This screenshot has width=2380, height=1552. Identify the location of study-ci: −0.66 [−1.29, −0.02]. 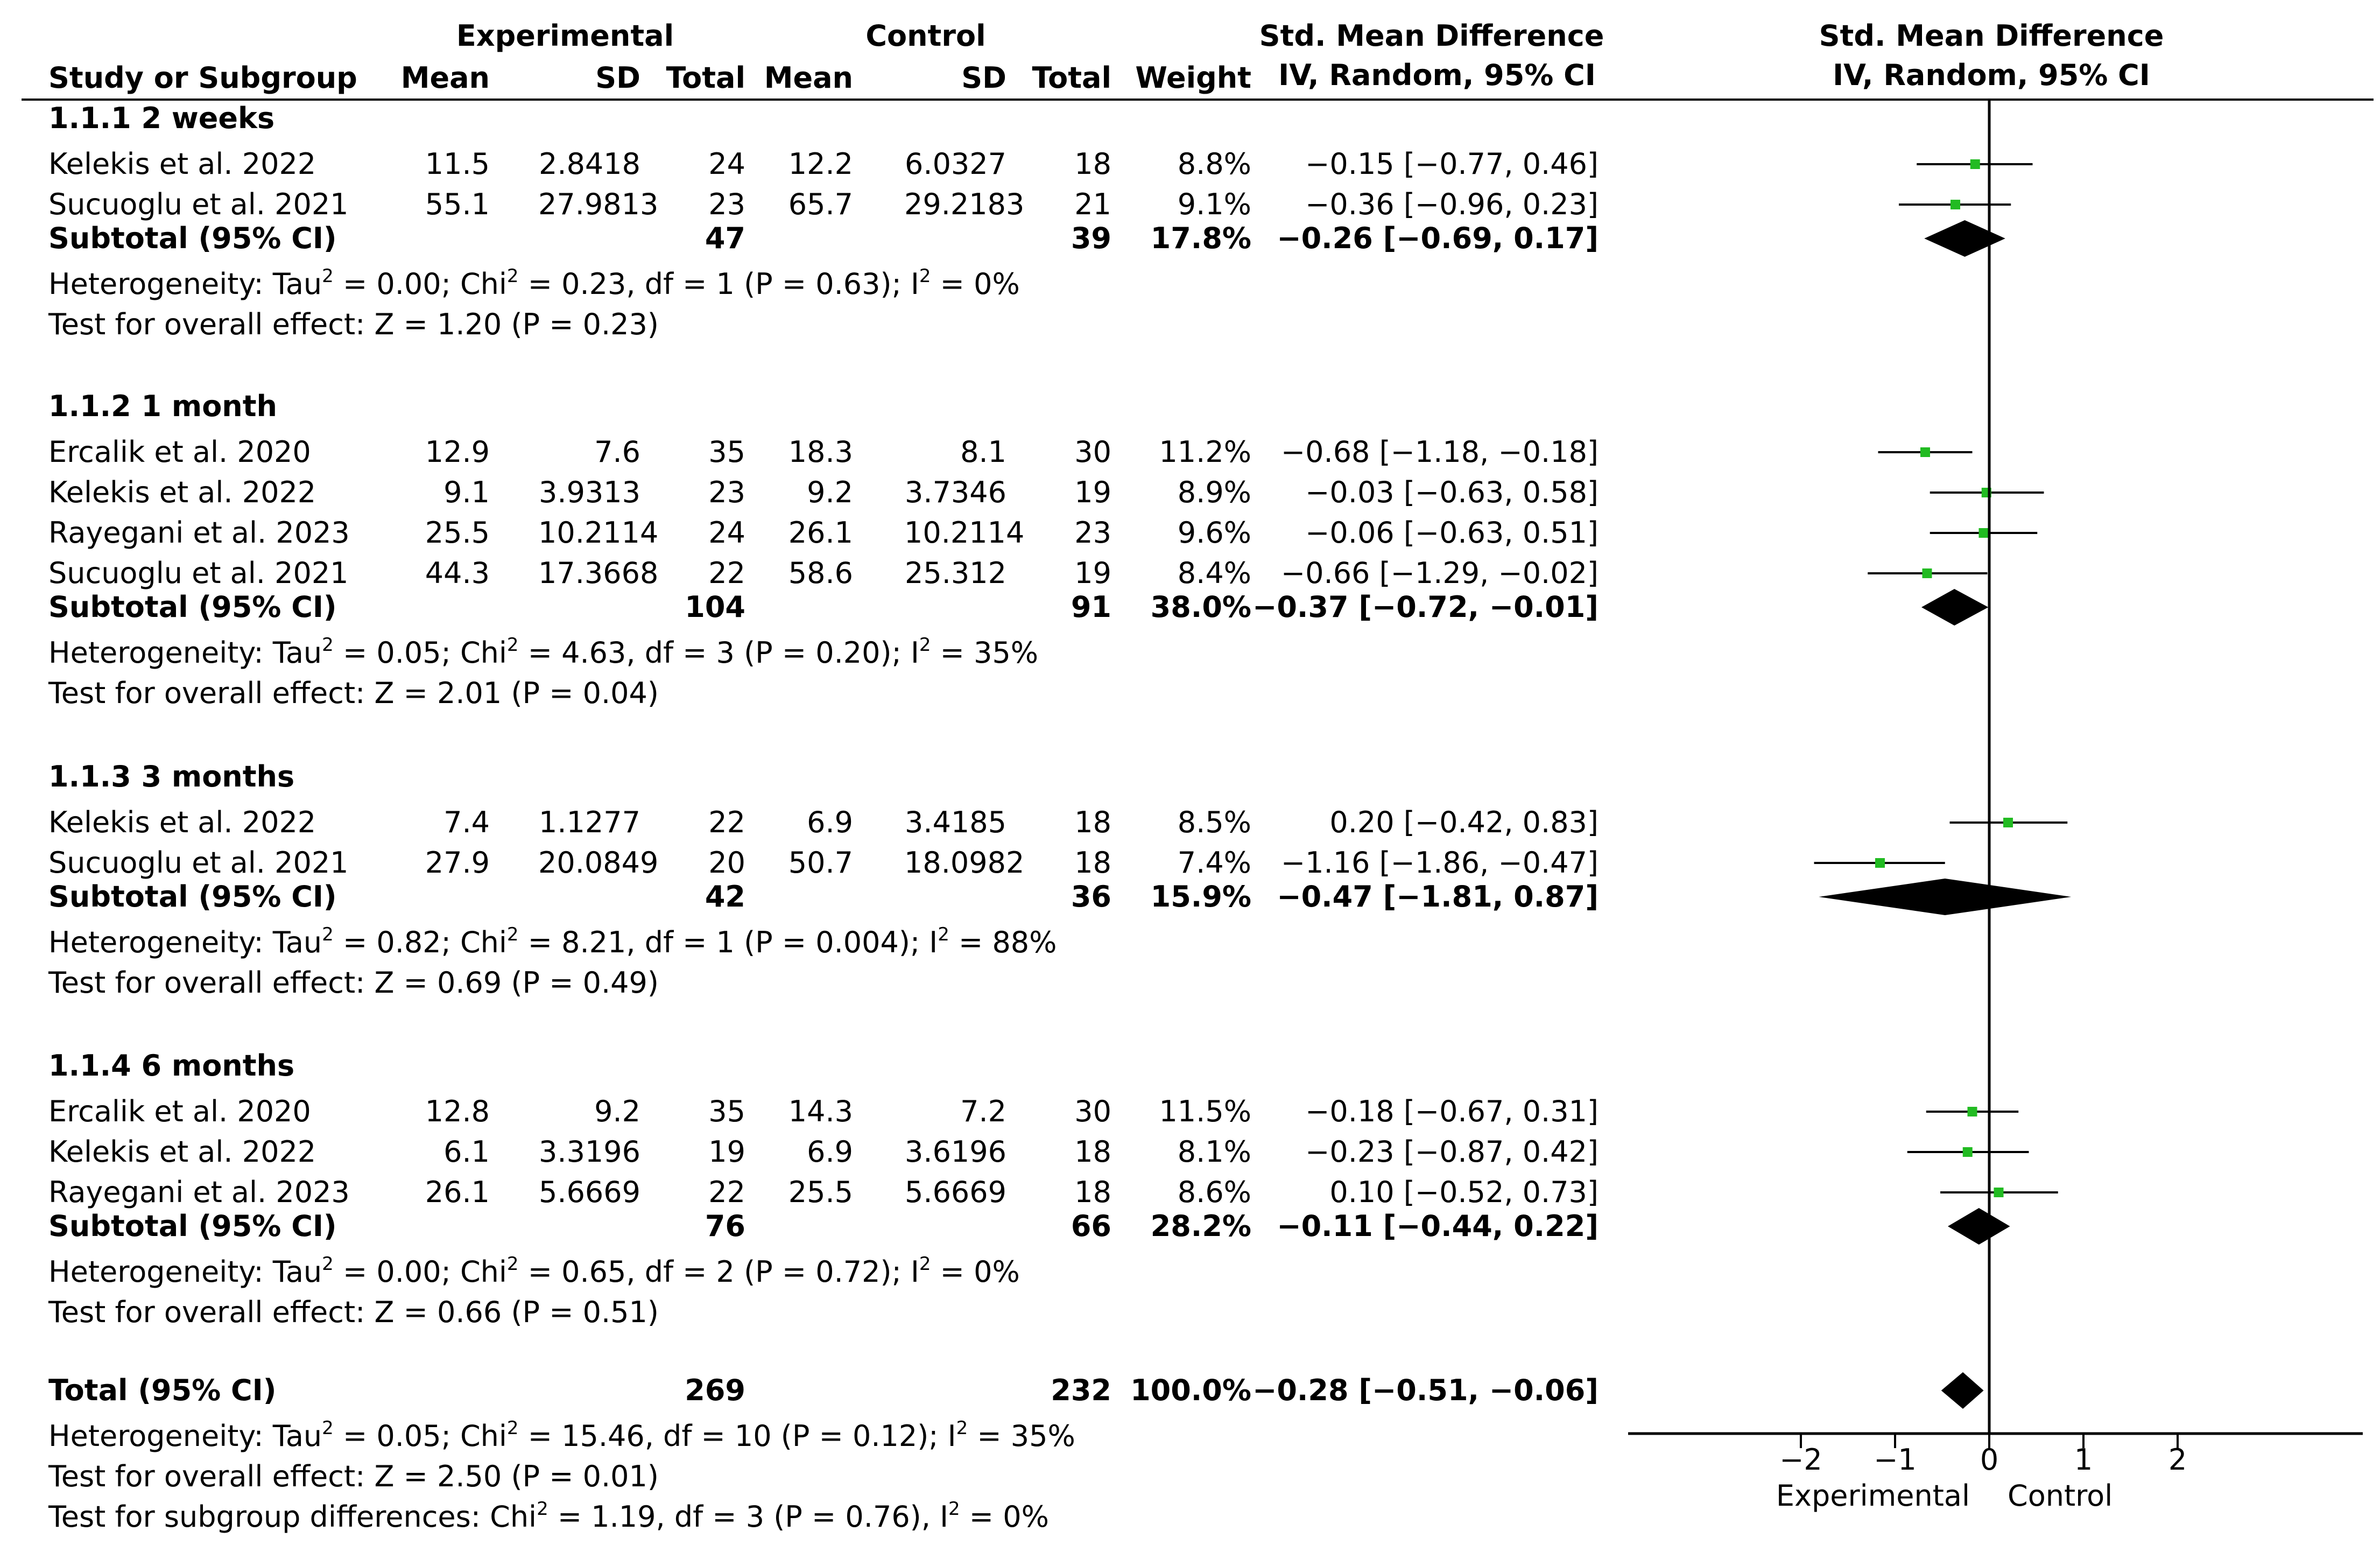
(1439, 573).